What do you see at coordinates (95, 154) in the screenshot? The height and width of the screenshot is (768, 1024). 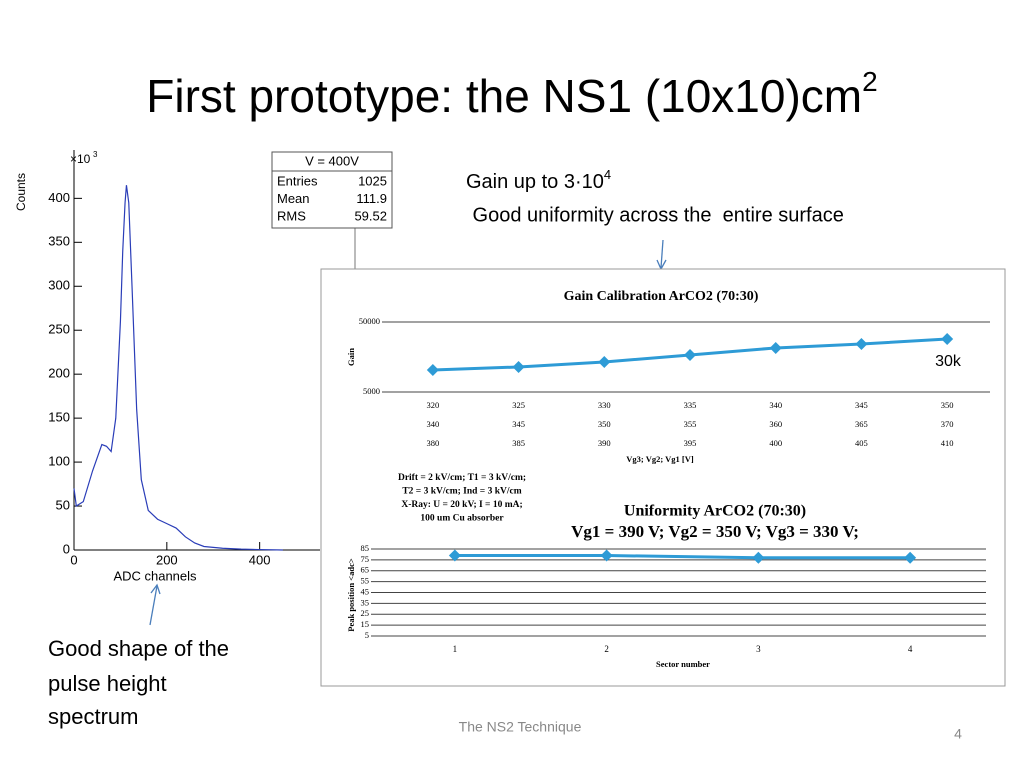 I see `y-multiplier-exponent: 3` at bounding box center [95, 154].